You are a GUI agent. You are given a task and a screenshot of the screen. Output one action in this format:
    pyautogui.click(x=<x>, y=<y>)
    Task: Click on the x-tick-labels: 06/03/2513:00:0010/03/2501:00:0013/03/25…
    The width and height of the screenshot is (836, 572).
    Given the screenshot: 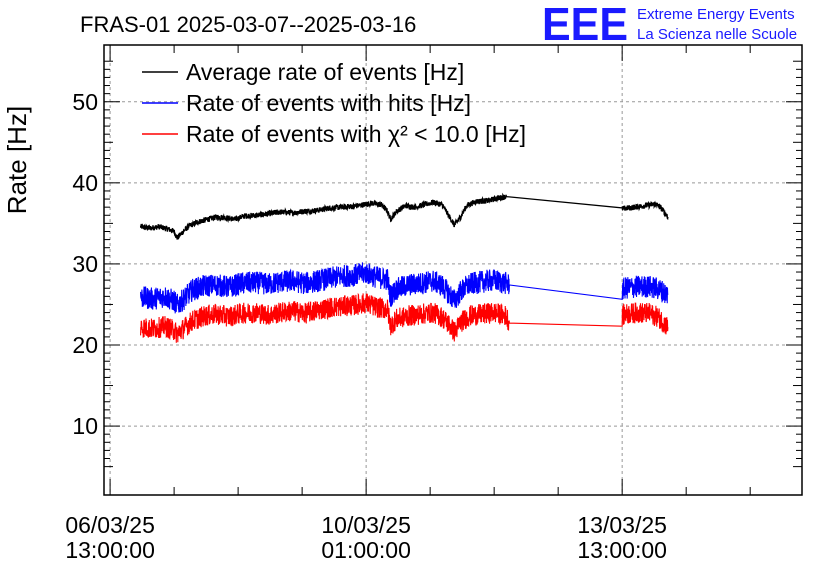 What is the action you would take?
    pyautogui.click(x=366, y=537)
    